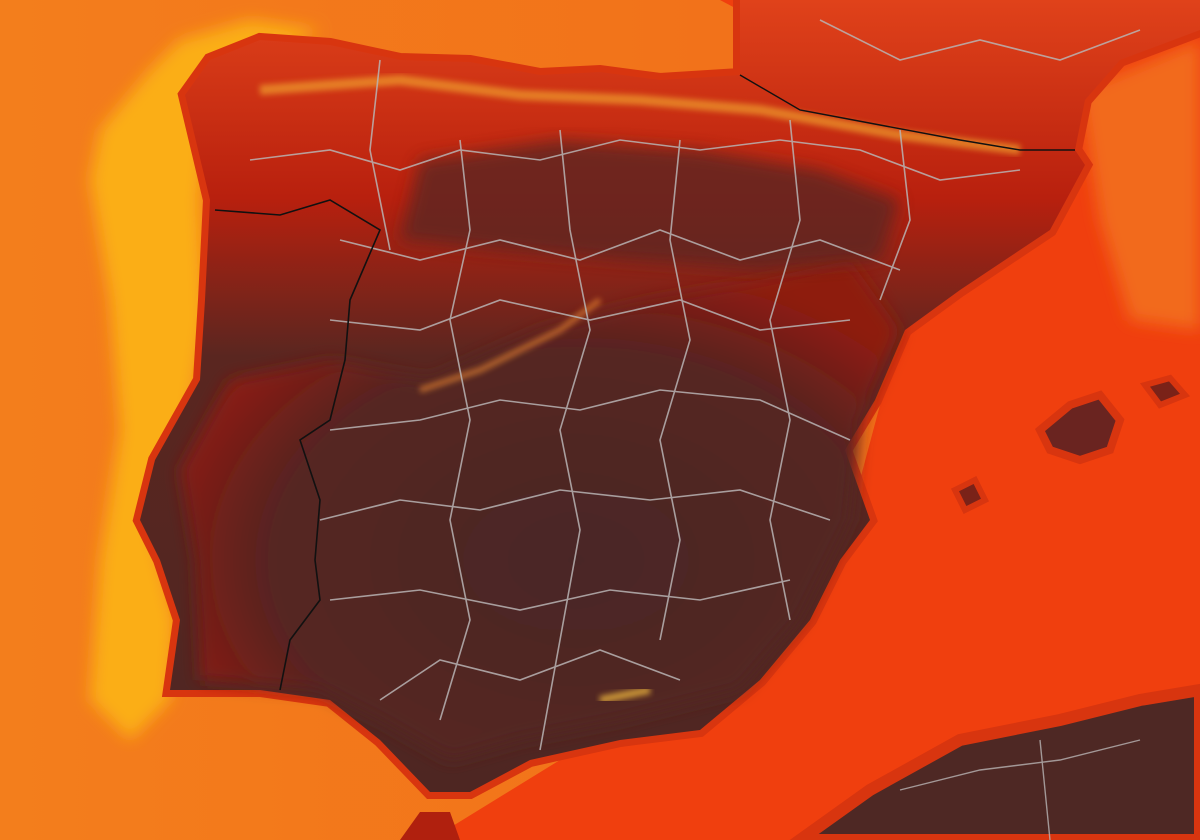 Image resolution: width=1200 pixels, height=840 pixels. Describe the element at coordinates (1080, 427) in the screenshot. I see `mallorca` at that location.